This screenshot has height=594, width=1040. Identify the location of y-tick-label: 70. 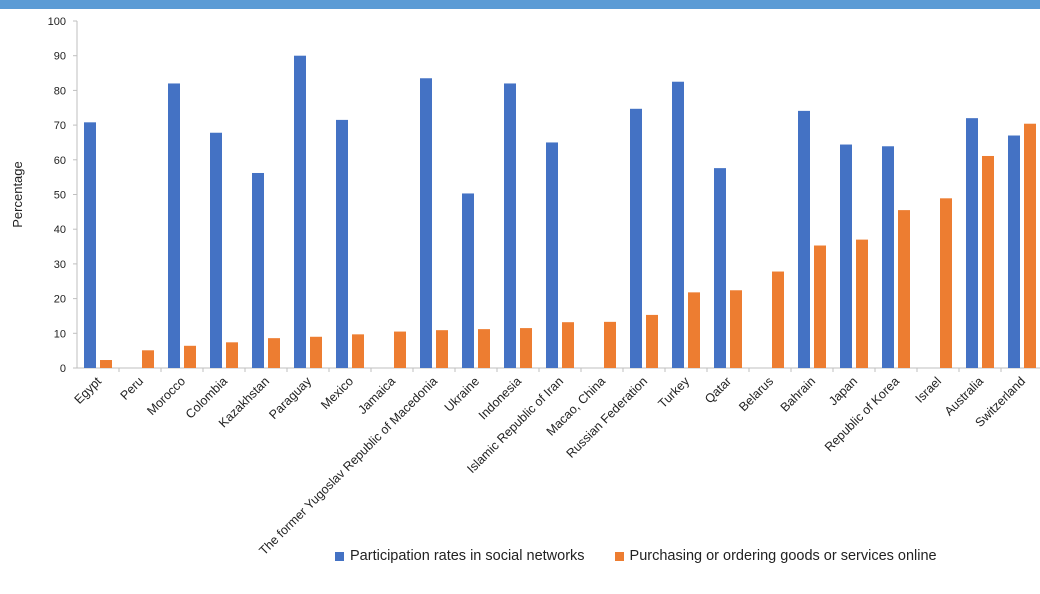
(60, 126).